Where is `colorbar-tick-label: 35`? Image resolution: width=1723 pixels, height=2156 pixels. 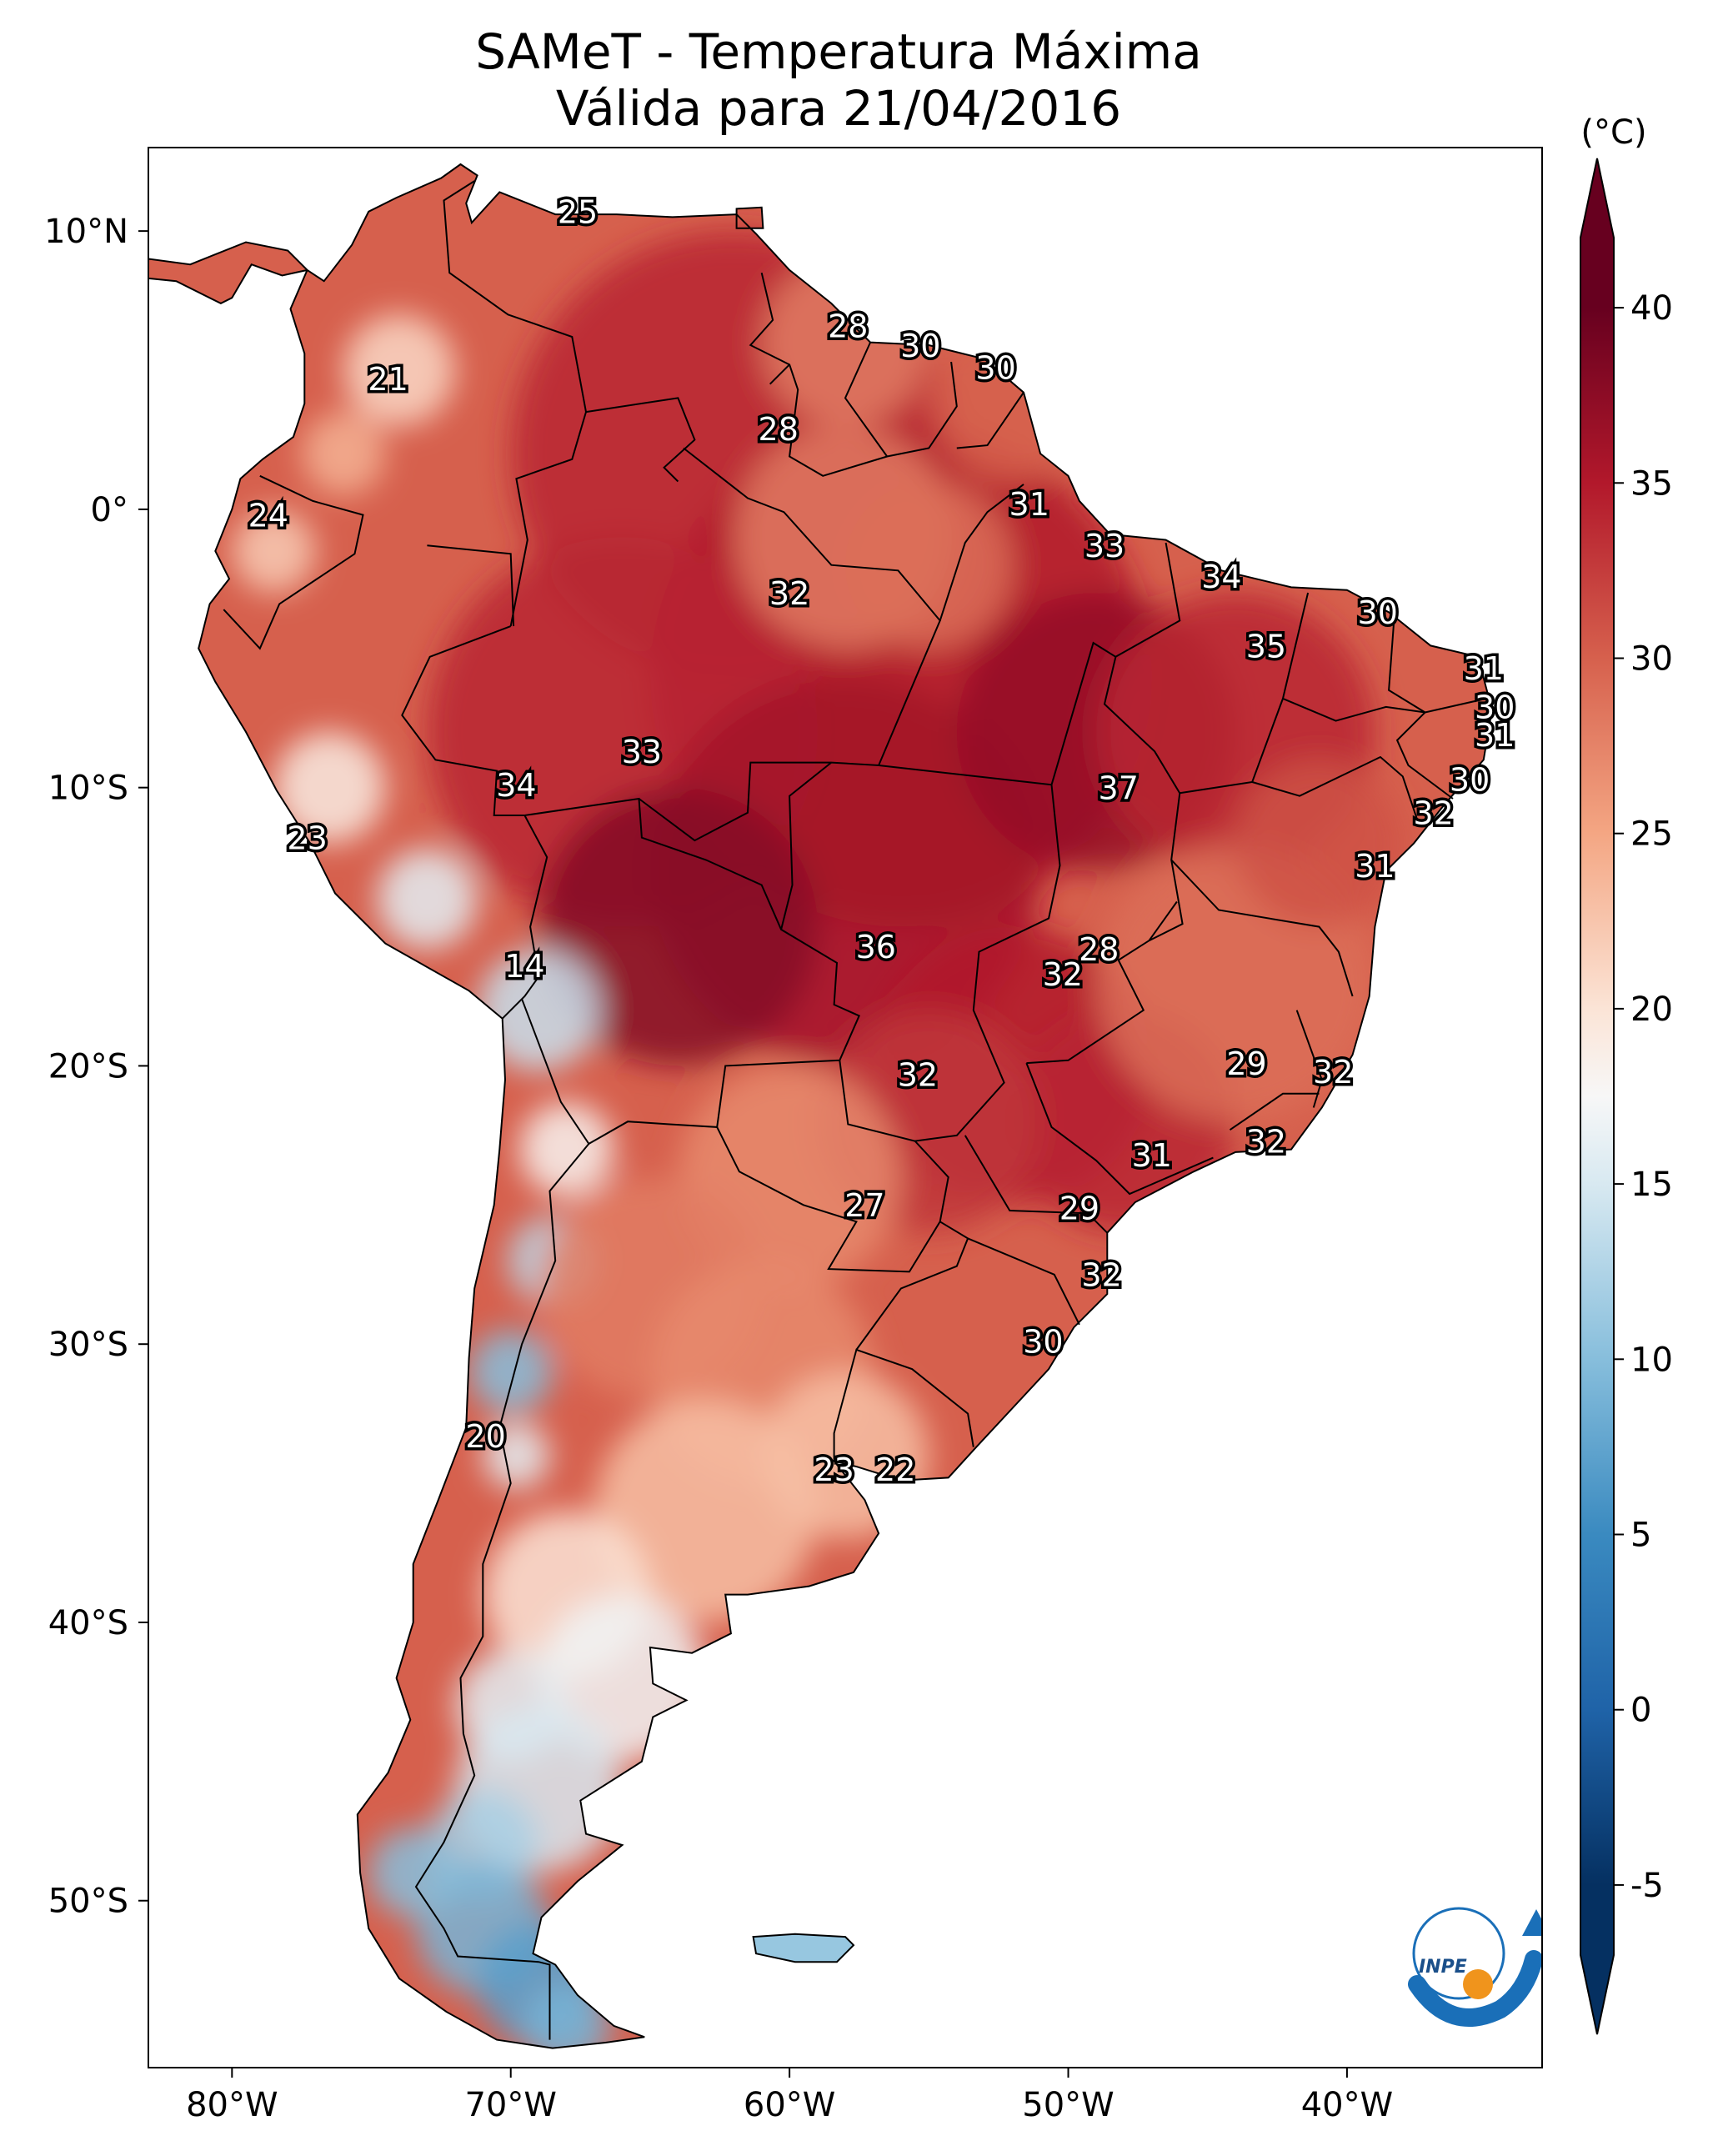
colorbar-tick-label: 35 is located at coordinates (1651, 483).